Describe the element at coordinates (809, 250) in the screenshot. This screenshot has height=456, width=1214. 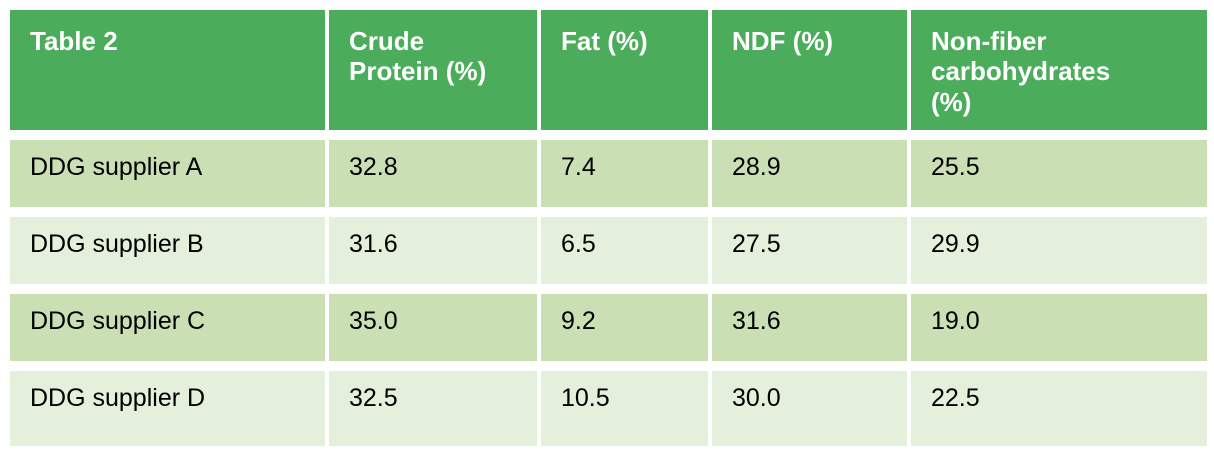
I see `cell-supplier-b-ndf: 27.5` at that location.